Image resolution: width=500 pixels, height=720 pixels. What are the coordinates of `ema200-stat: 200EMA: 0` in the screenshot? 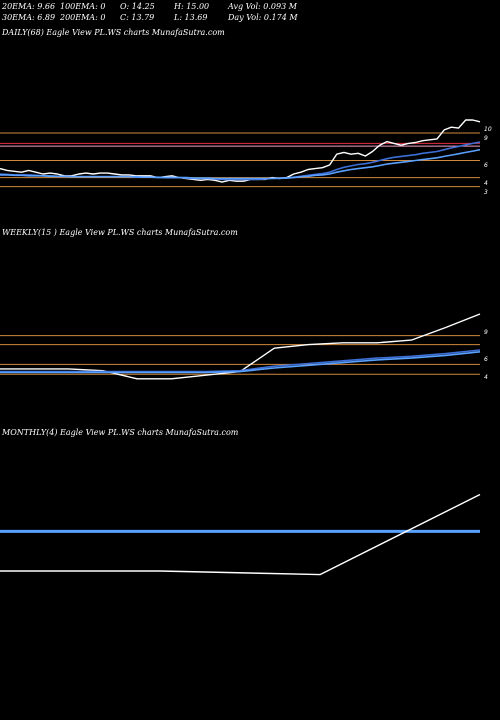 It's located at (83, 17).